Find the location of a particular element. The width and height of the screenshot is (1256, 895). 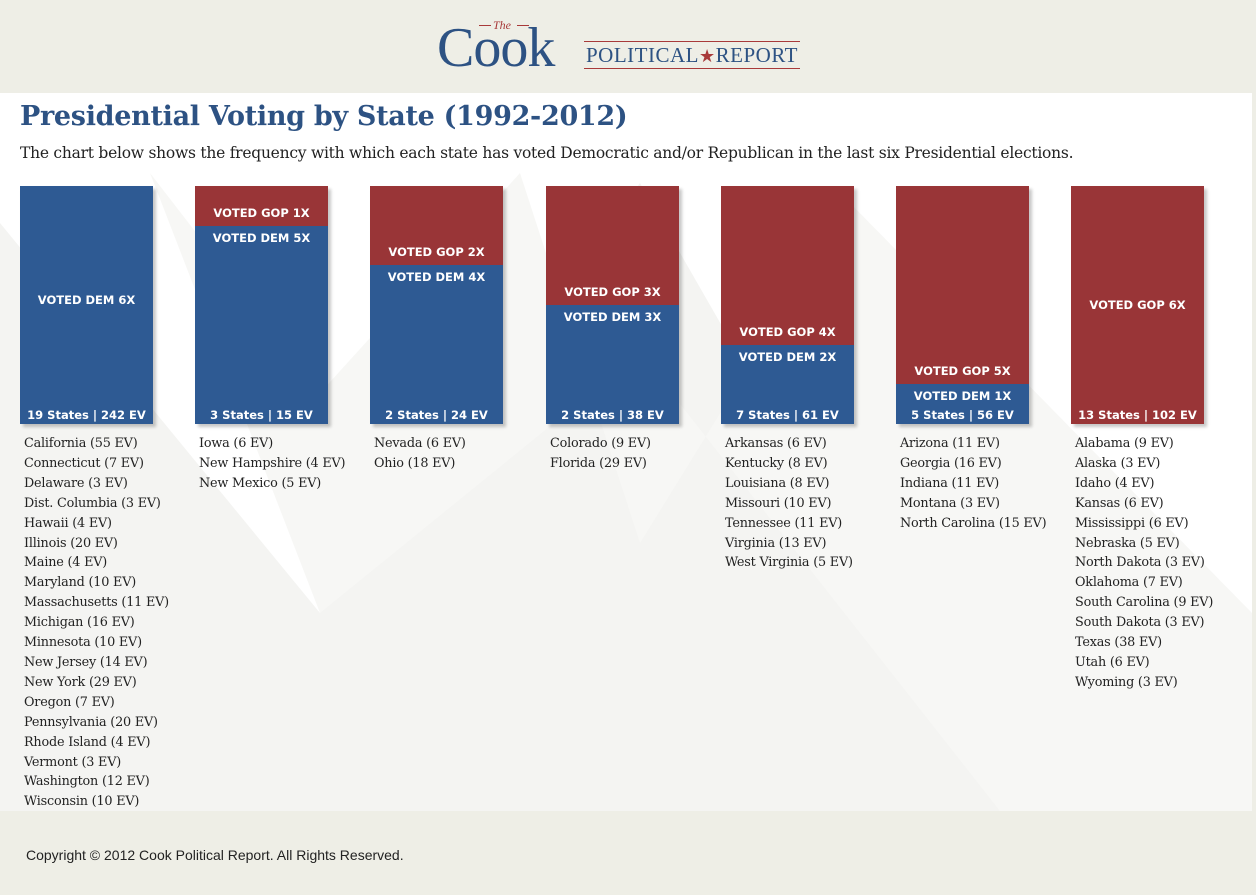

logo-the: The is located at coordinates (502, 25).